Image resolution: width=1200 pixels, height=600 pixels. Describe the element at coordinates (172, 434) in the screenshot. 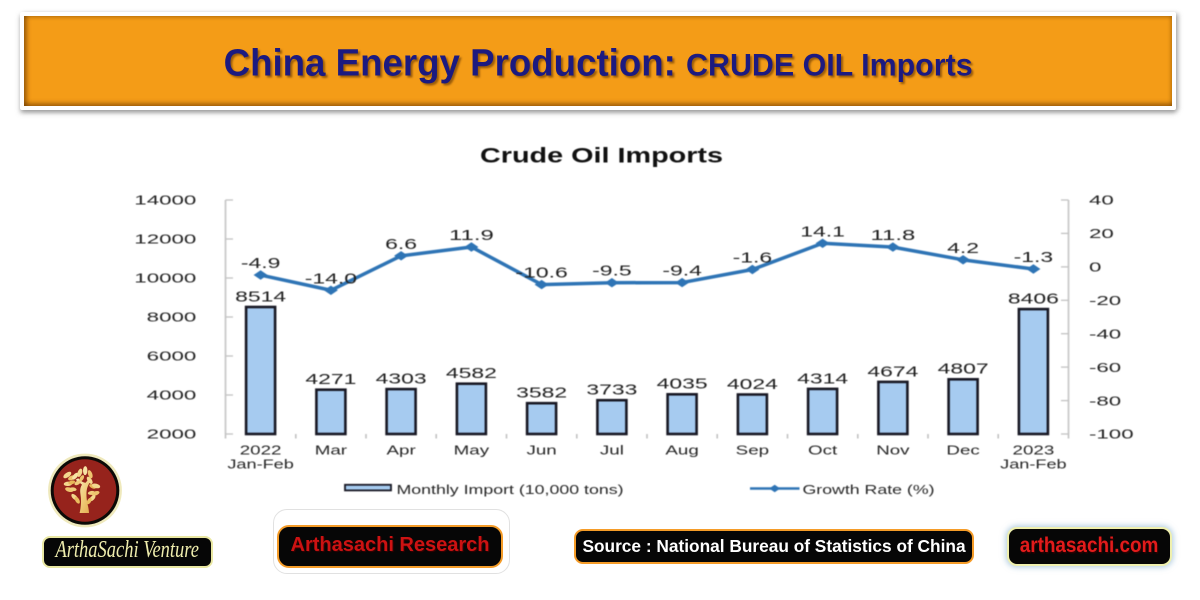

I see `svg-text: 2000` at that location.